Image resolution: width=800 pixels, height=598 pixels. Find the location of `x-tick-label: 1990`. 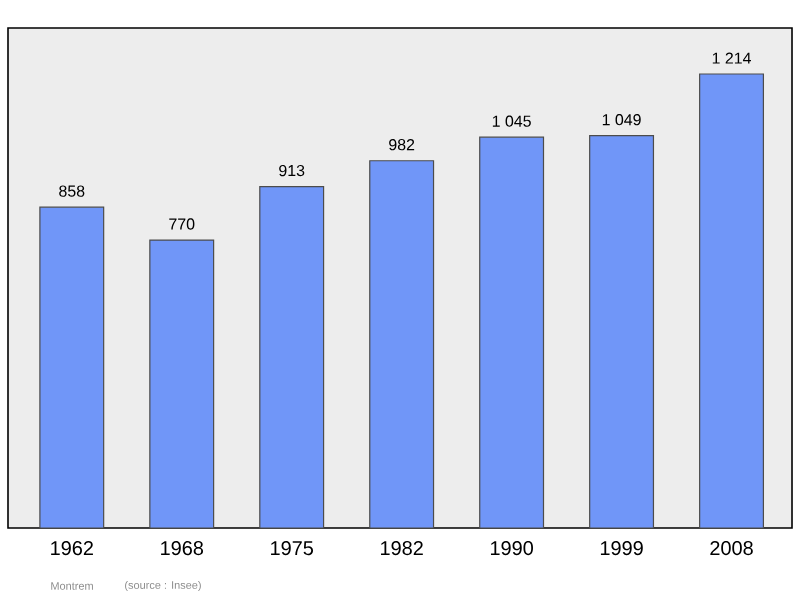

x-tick-label: 1990 is located at coordinates (511, 548).